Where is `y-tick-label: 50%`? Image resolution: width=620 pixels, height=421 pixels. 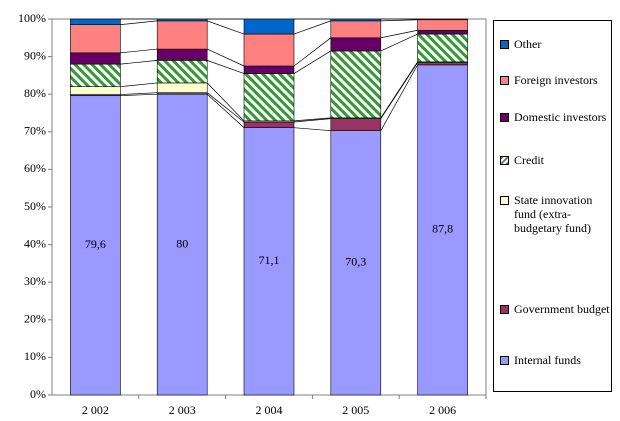
y-tick-label: 50% is located at coordinates (35, 206).